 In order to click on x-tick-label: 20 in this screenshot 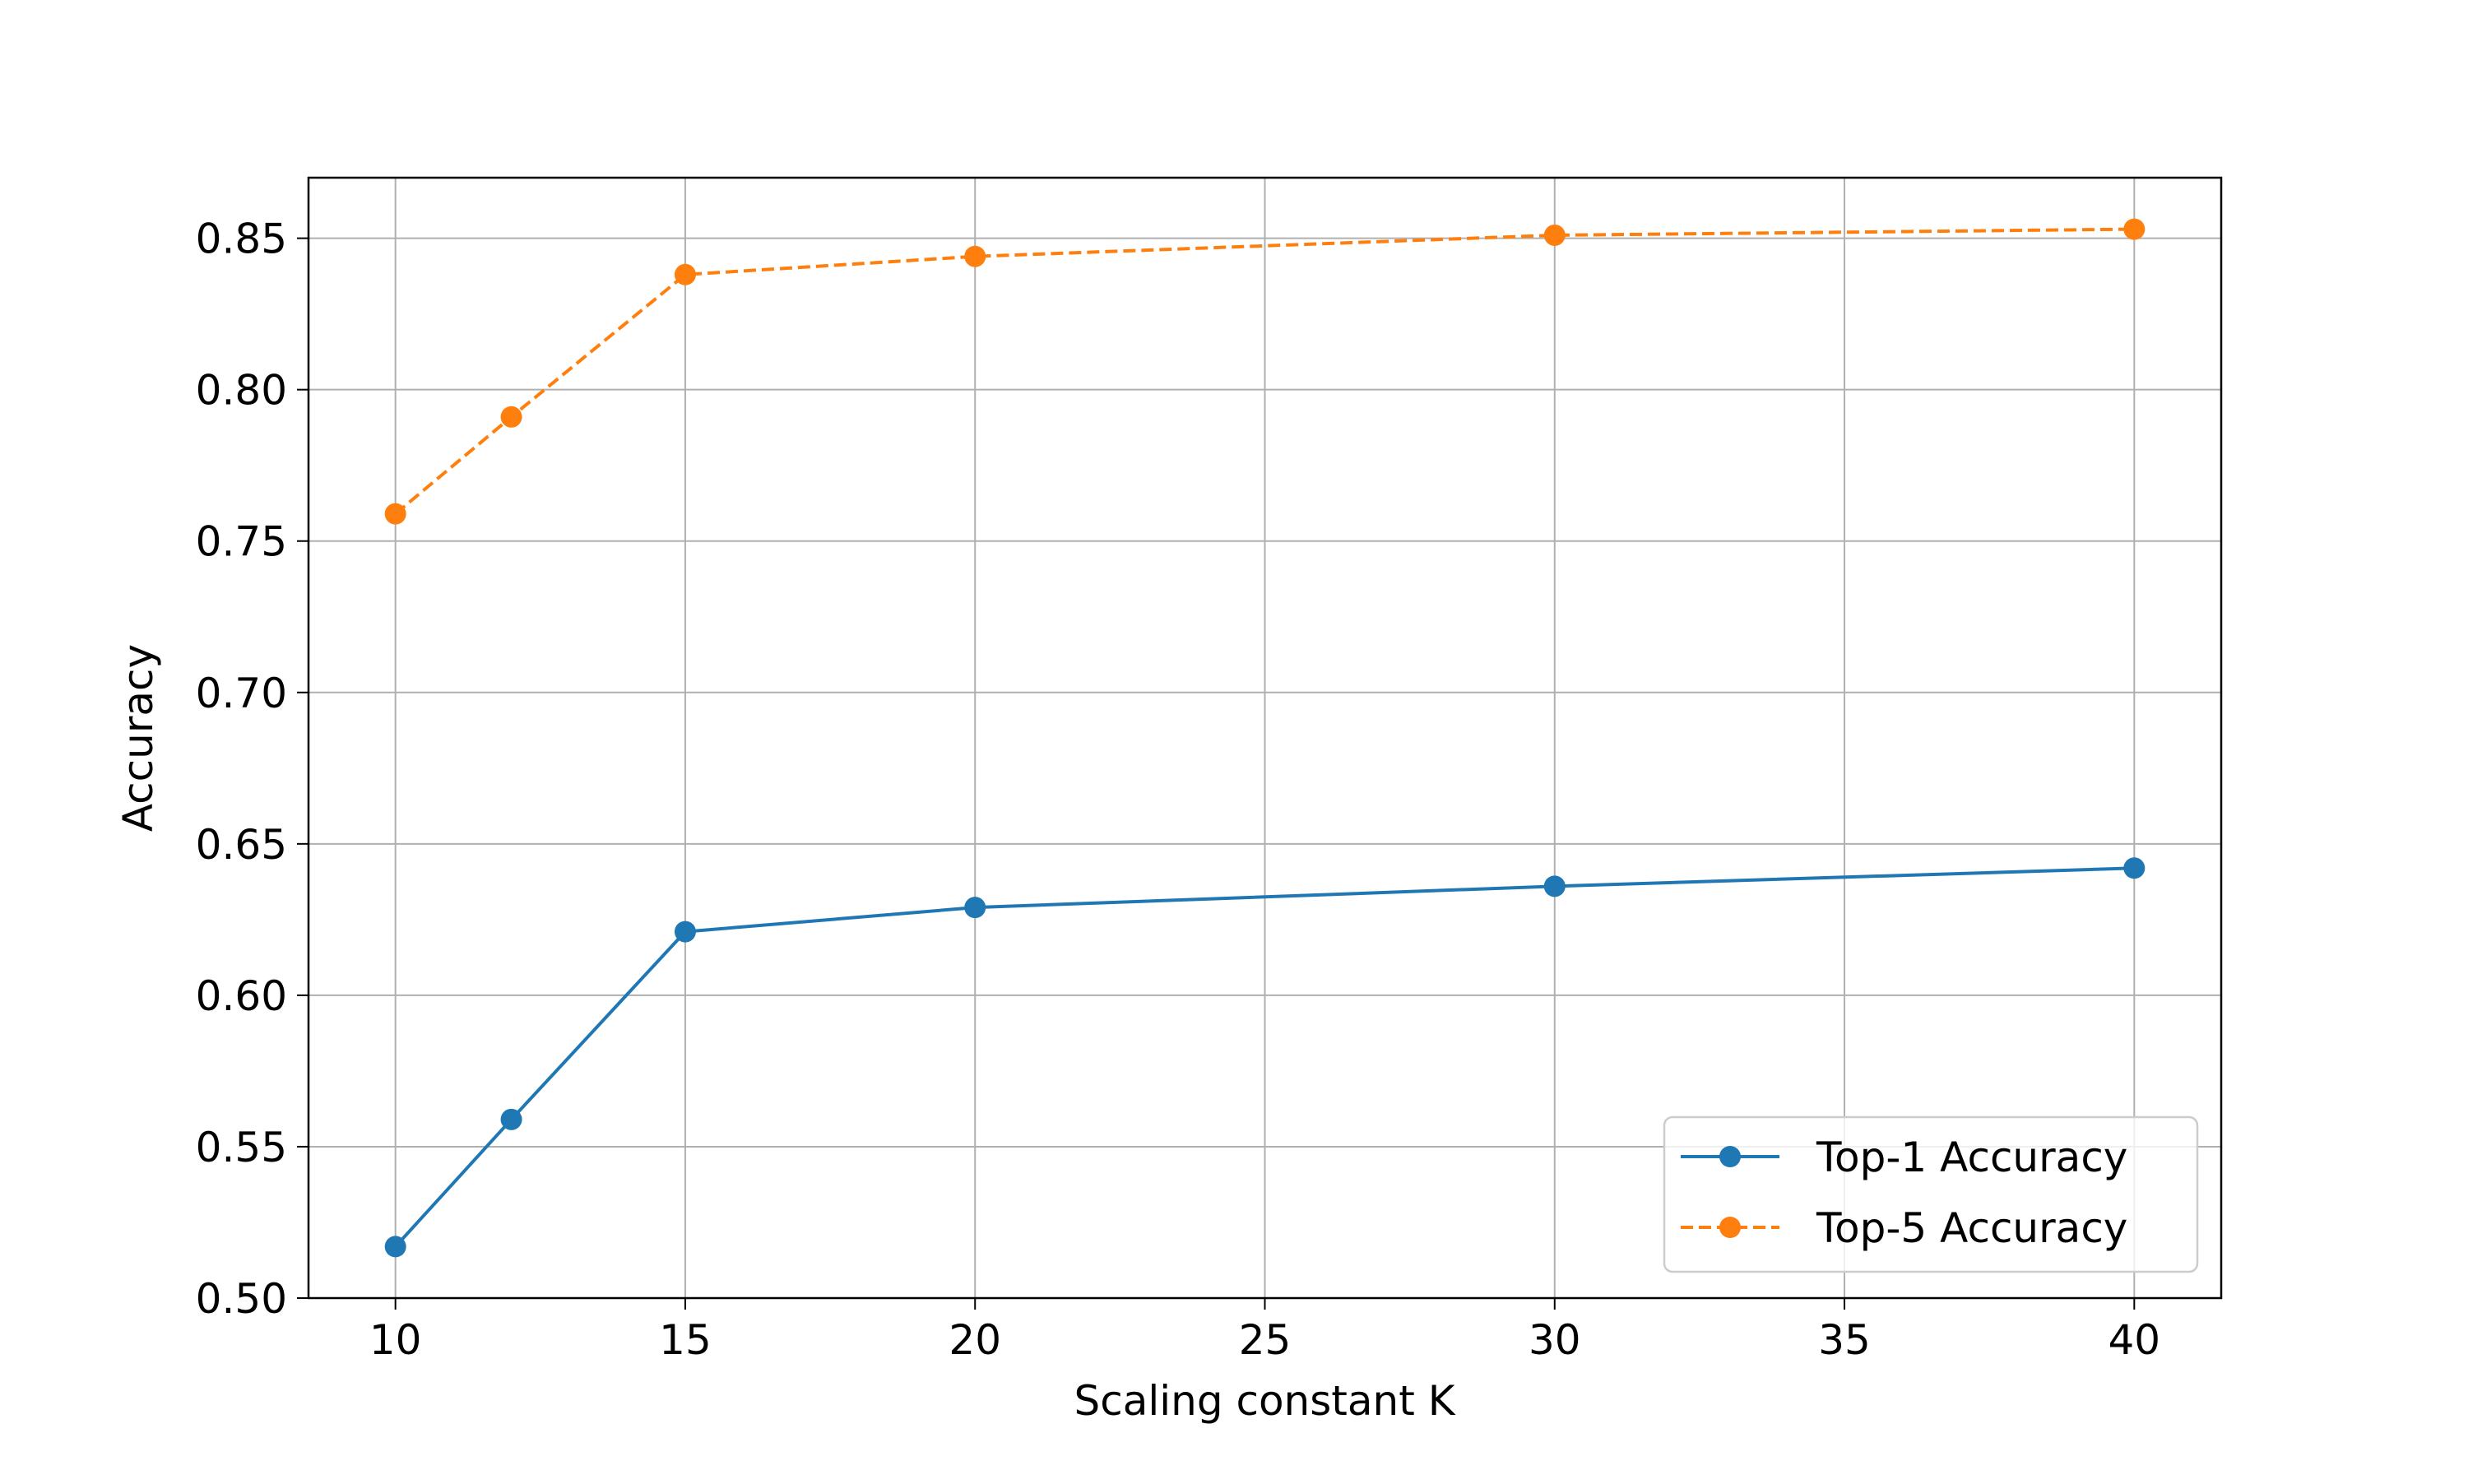, I will do `click(975, 1340)`.